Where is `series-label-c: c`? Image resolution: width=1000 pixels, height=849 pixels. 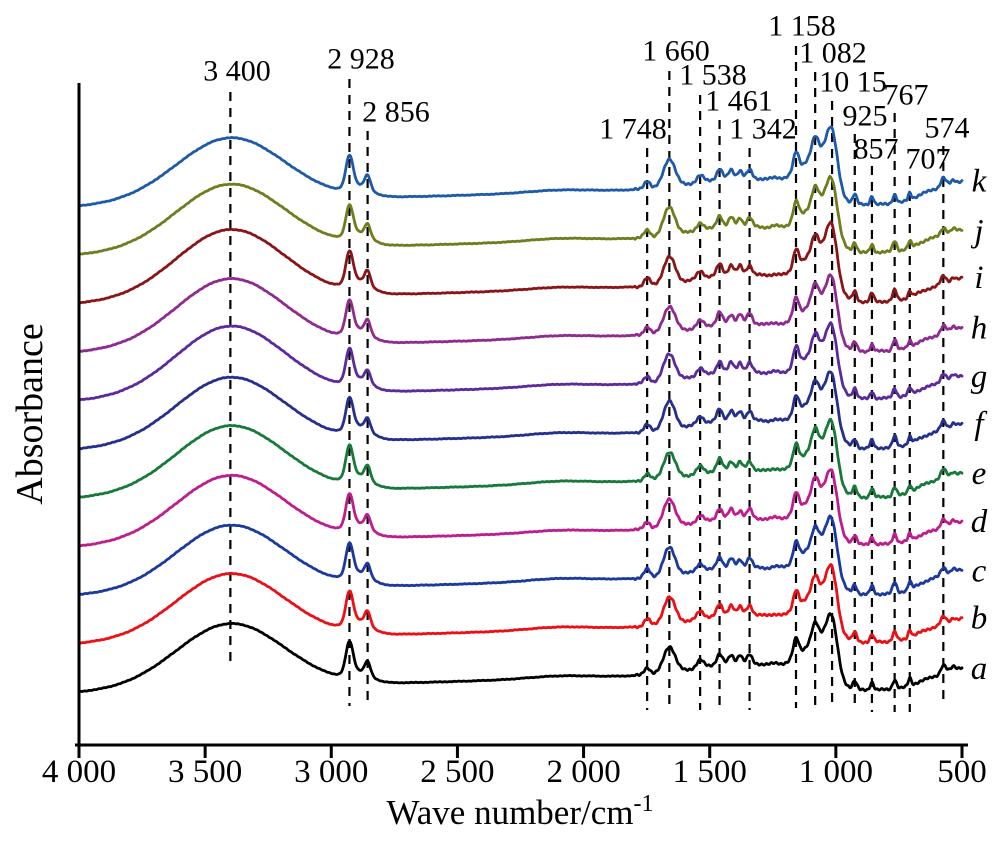 series-label-c: c is located at coordinates (979, 571).